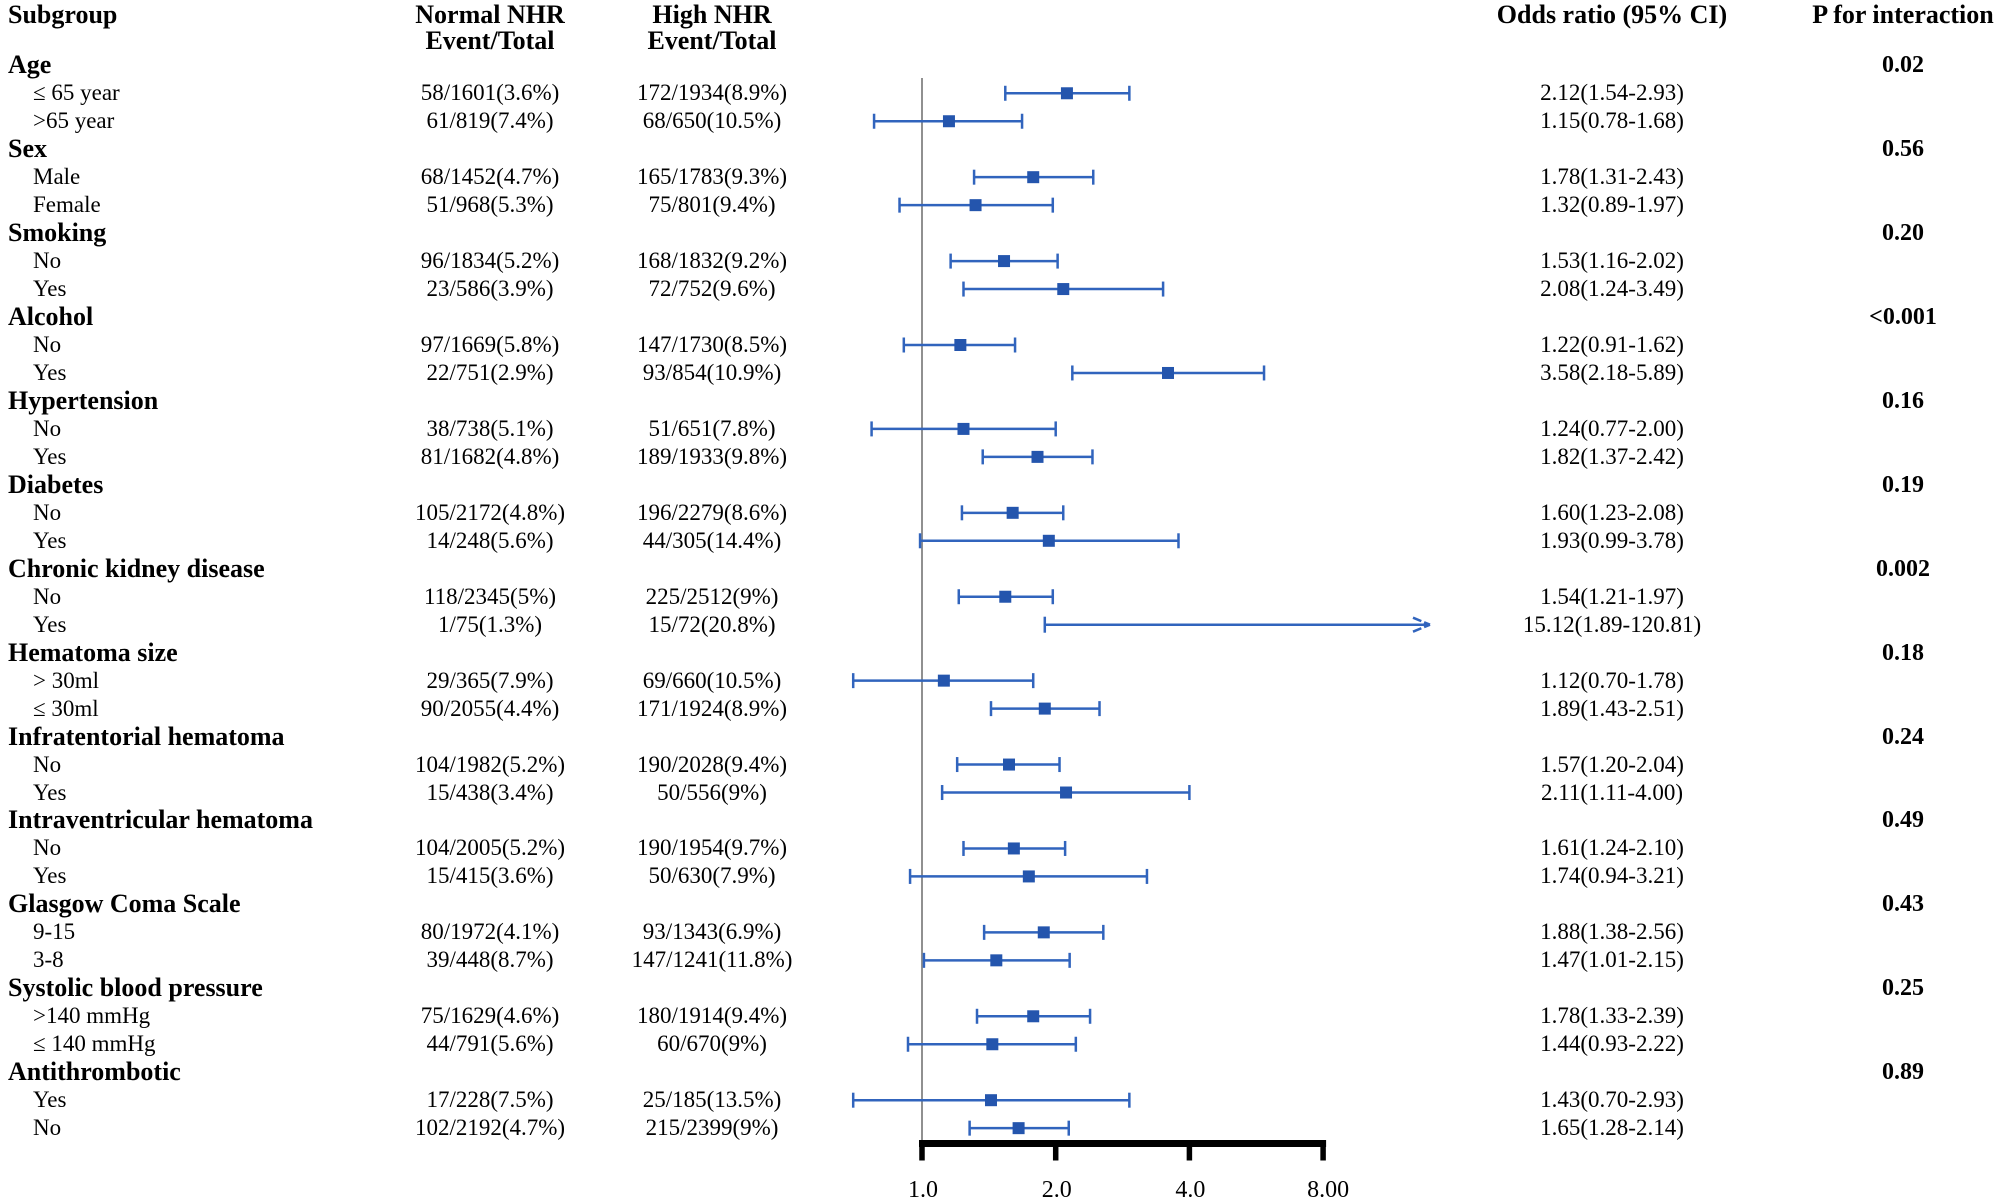  Describe the element at coordinates (1190, 1190) in the screenshot. I see `x-axis-tick-label: 4.0` at that location.